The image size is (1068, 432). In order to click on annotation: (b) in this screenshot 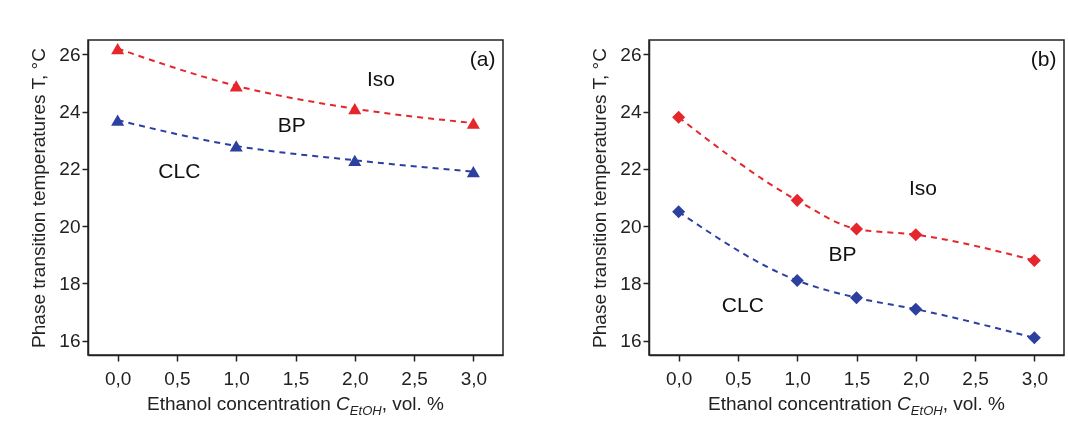, I will do `click(1043, 59)`.